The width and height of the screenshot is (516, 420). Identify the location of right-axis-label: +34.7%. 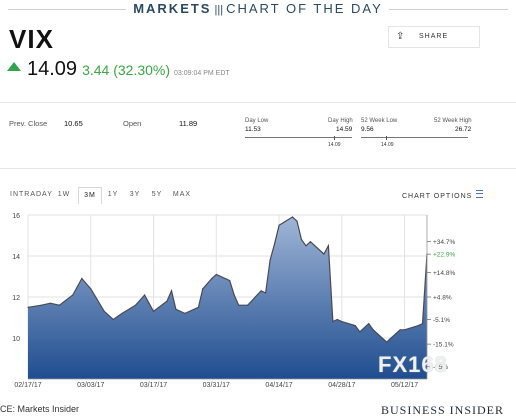
(444, 242).